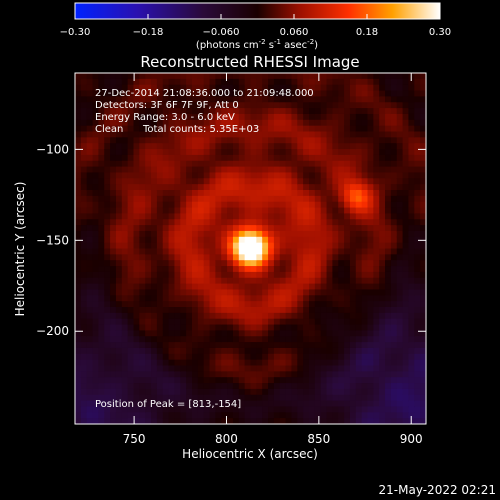 The height and width of the screenshot is (500, 500). Describe the element at coordinates (249, 62) in the screenshot. I see `chart-title: Reconstructed RHESSI Image` at that location.